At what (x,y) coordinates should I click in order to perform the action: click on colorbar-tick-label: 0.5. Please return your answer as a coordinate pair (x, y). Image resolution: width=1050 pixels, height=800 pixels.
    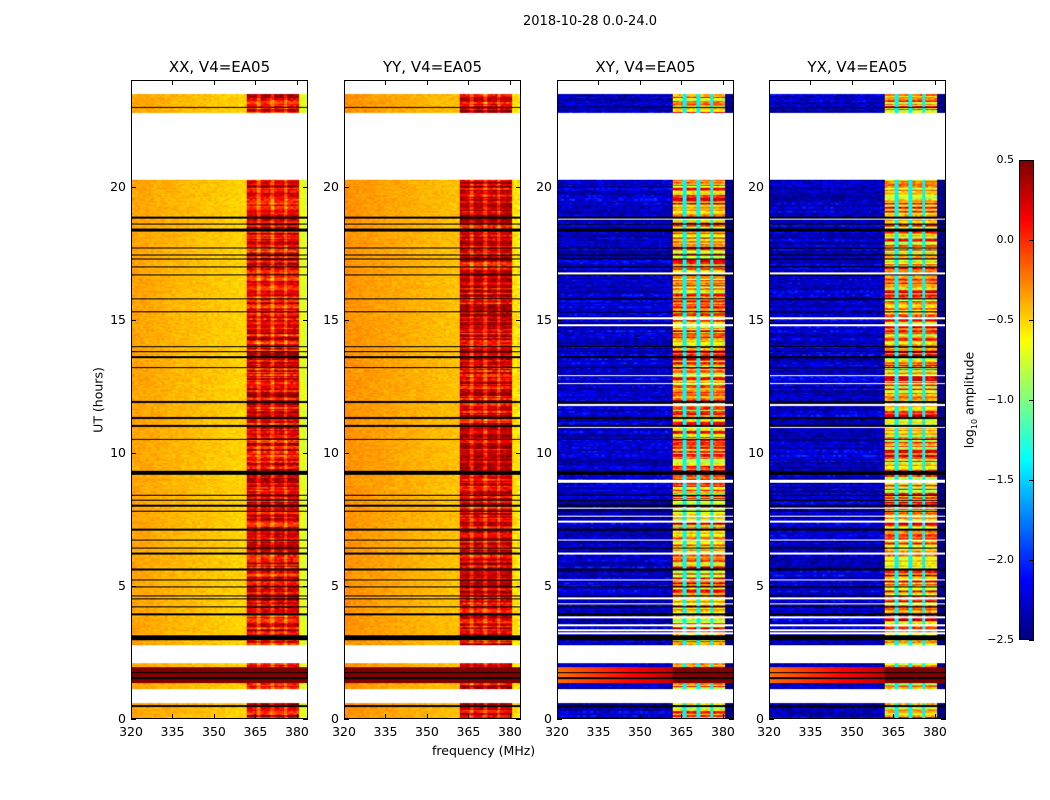
    Looking at the image, I should click on (1005, 159).